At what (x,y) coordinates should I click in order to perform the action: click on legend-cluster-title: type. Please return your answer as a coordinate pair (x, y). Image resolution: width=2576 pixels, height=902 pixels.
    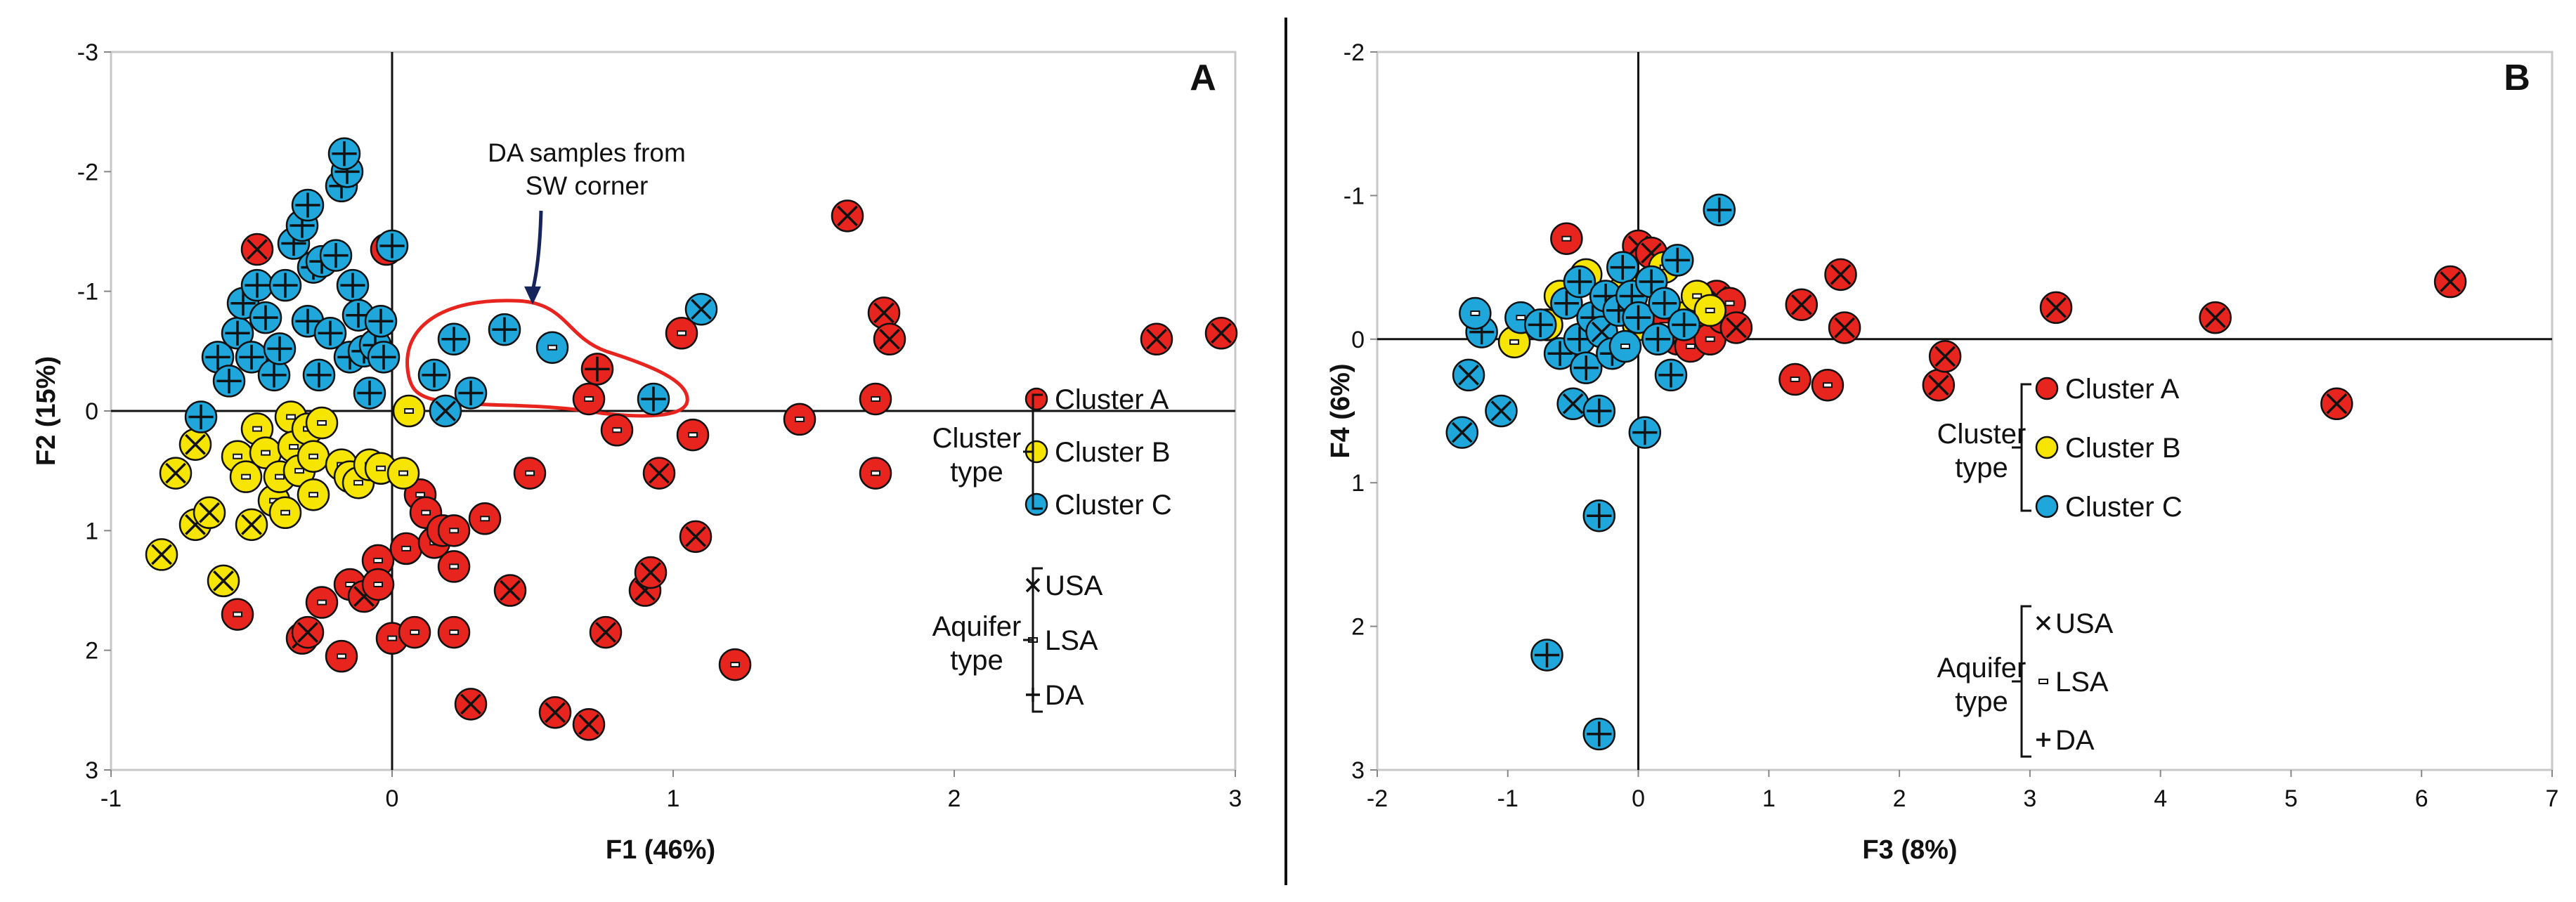
    Looking at the image, I should click on (1982, 467).